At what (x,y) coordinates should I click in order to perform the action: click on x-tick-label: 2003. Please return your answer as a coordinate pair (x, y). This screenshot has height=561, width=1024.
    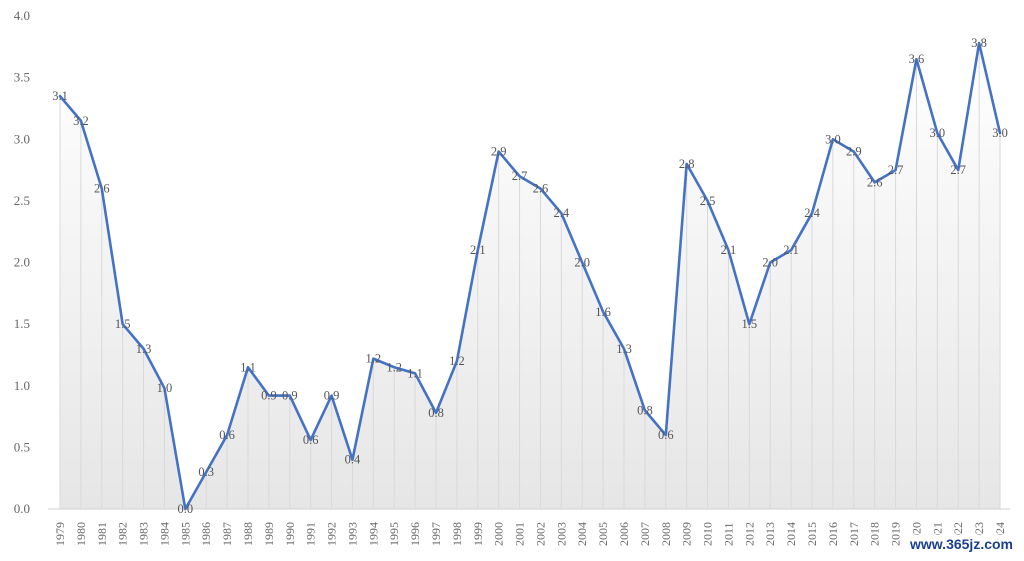
    Looking at the image, I should click on (561, 534).